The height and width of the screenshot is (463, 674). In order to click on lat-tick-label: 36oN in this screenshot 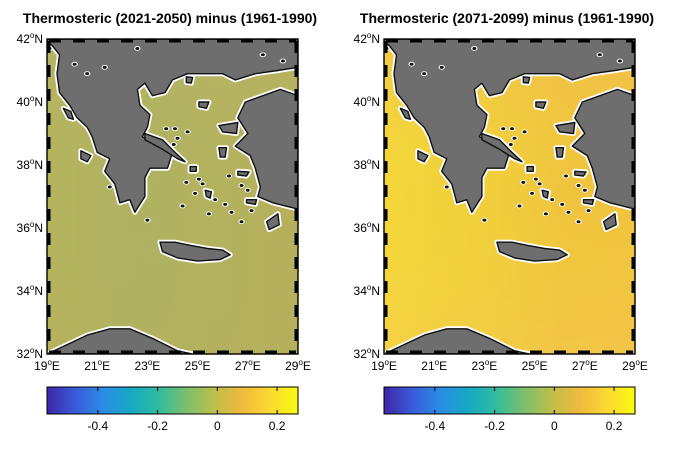, I will do `click(30, 227)`.